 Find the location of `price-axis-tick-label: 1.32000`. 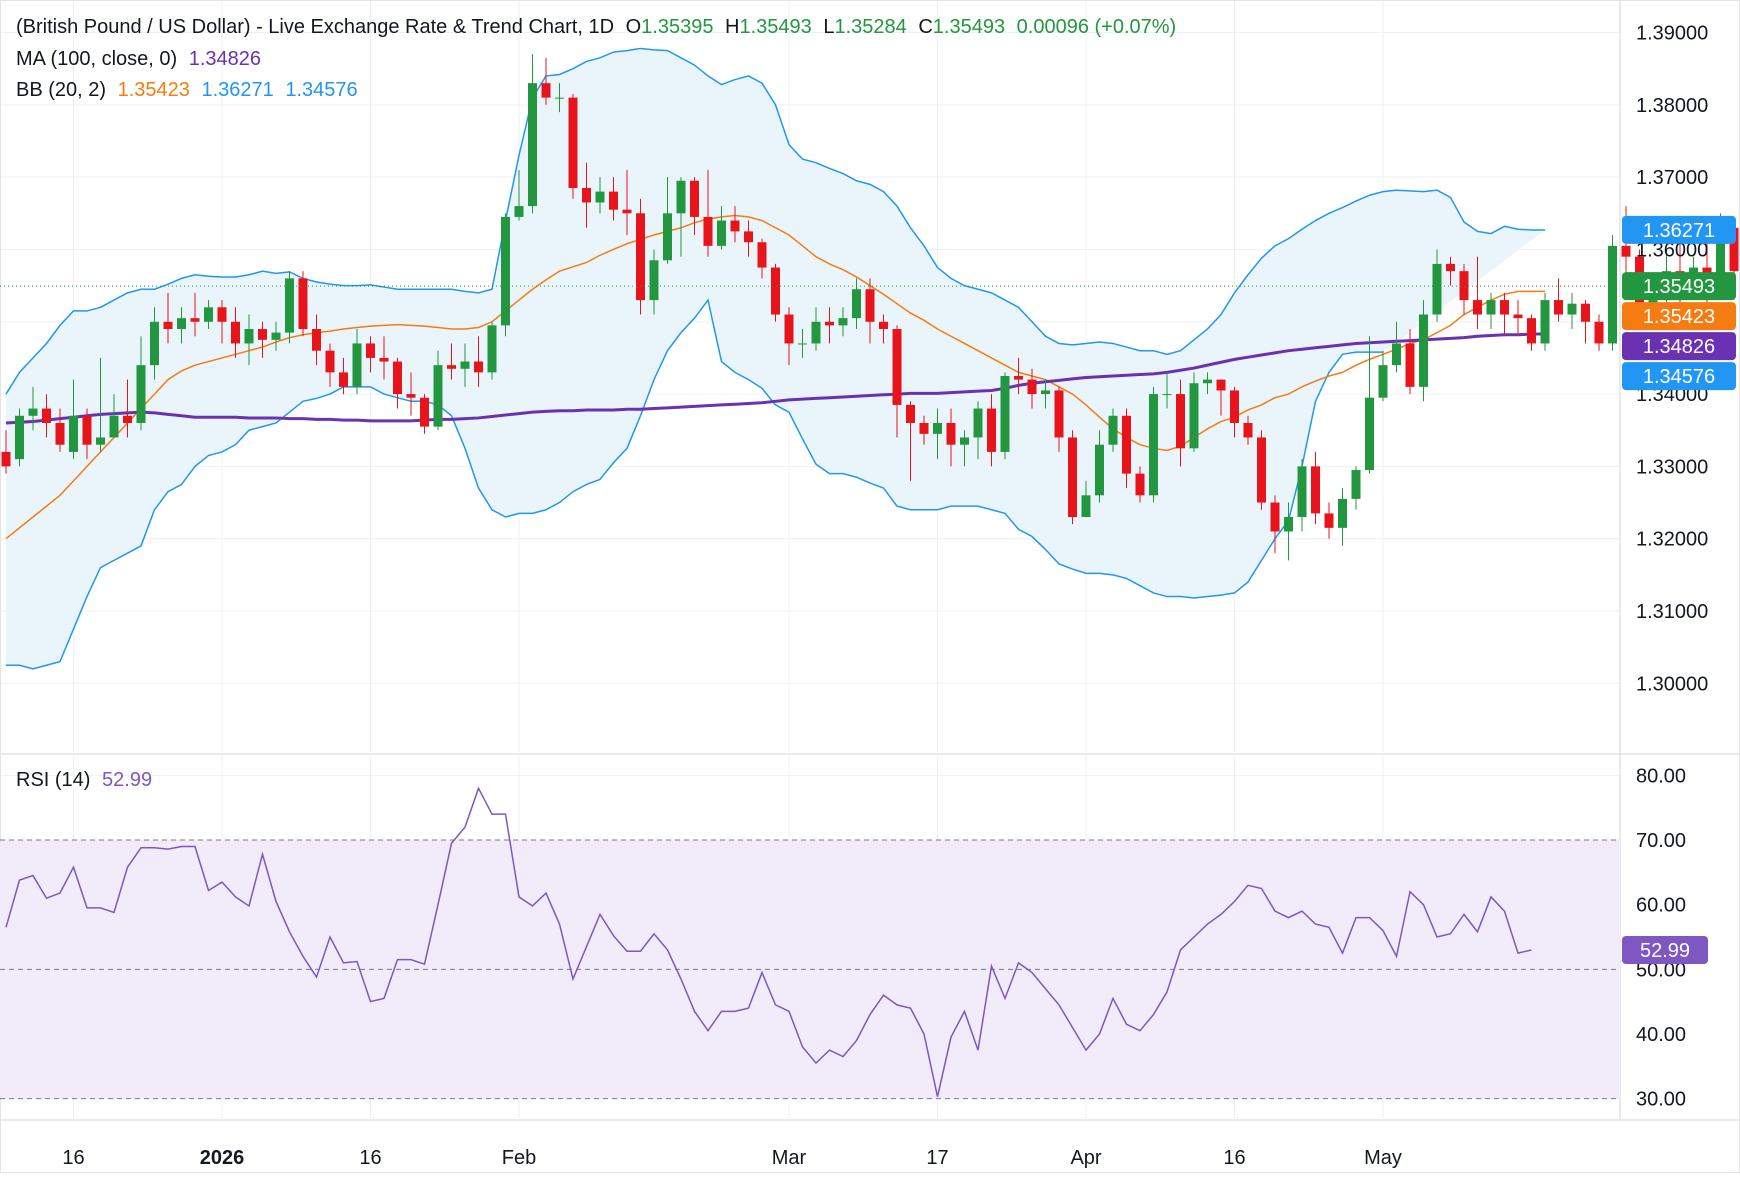

price-axis-tick-label: 1.32000 is located at coordinates (1672, 540).